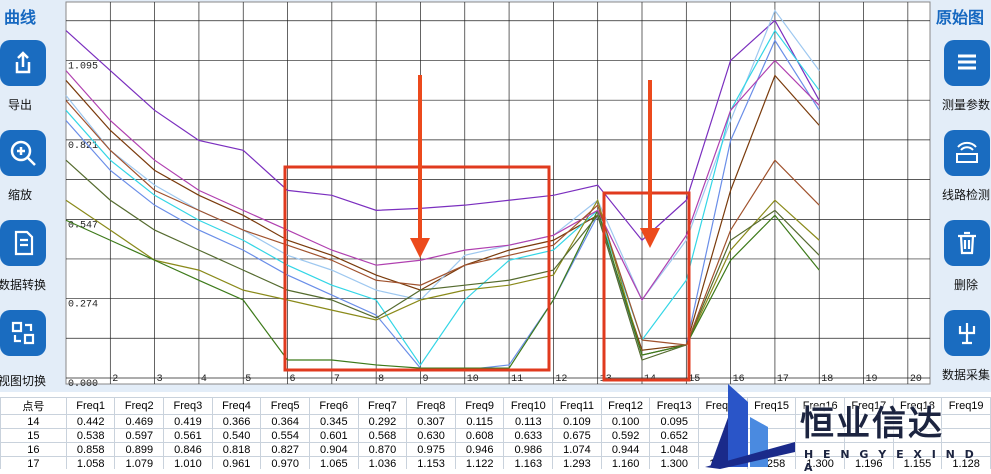 The height and width of the screenshot is (474, 991). I want to click on view-button, so click(23, 333).